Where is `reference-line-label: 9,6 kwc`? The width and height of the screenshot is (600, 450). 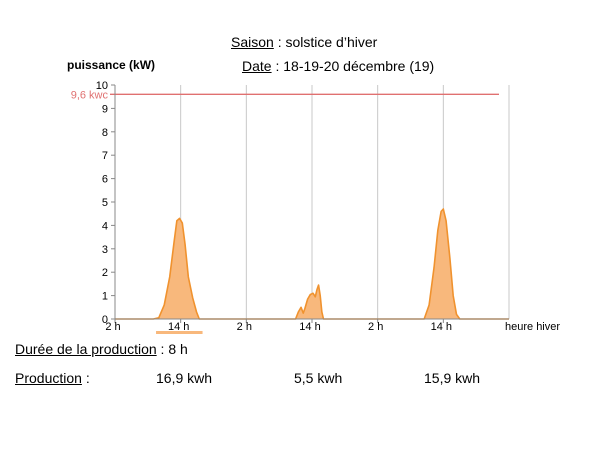
reference-line-label: 9,6 kwc is located at coordinates (90, 95).